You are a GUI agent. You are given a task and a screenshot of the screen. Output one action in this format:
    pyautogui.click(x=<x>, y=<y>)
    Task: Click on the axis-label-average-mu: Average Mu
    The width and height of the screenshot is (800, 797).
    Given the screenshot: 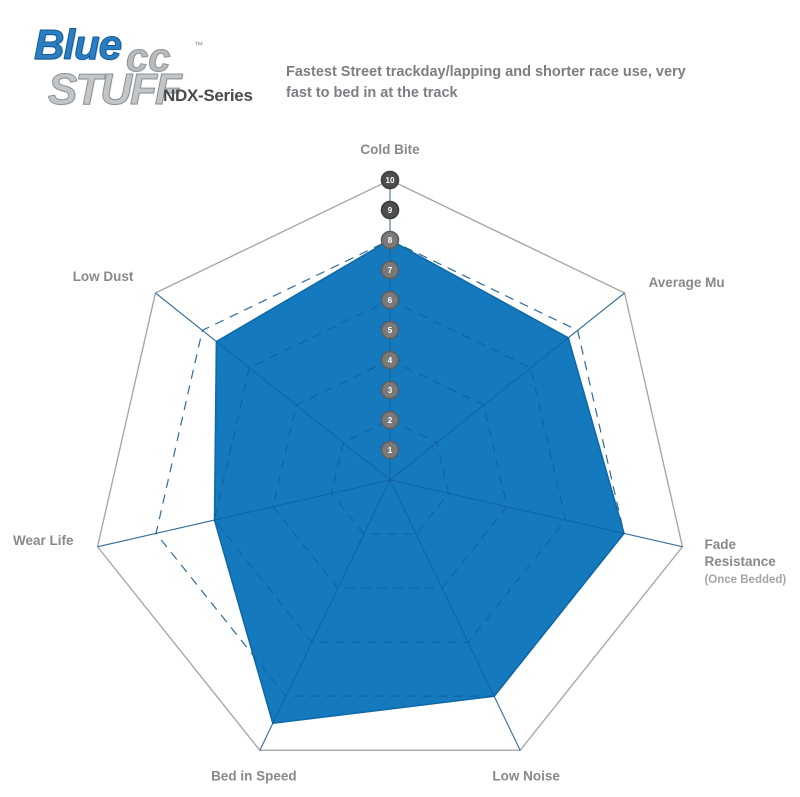 What is the action you would take?
    pyautogui.click(x=687, y=282)
    